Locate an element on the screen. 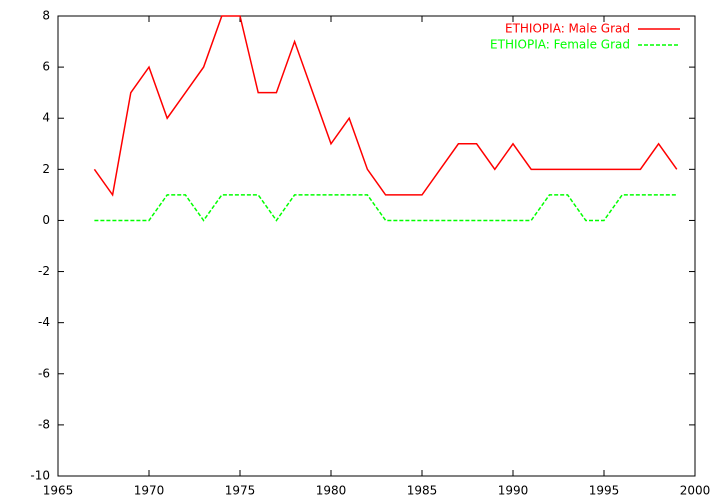 This screenshot has width=720, height=504. x-tick-label: 1995 is located at coordinates (604, 491).